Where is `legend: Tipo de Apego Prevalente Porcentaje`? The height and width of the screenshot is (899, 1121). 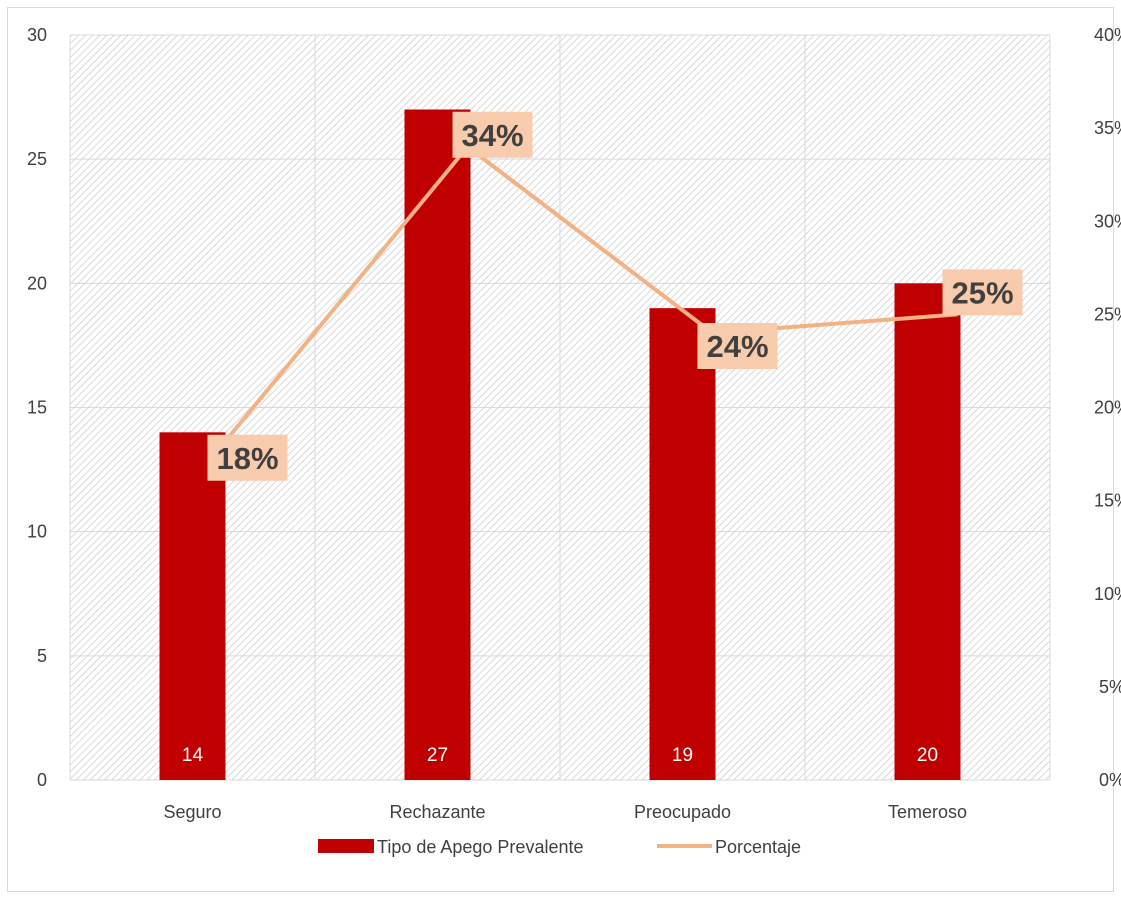 legend: Tipo de Apego Prevalente Porcentaje is located at coordinates (559, 847).